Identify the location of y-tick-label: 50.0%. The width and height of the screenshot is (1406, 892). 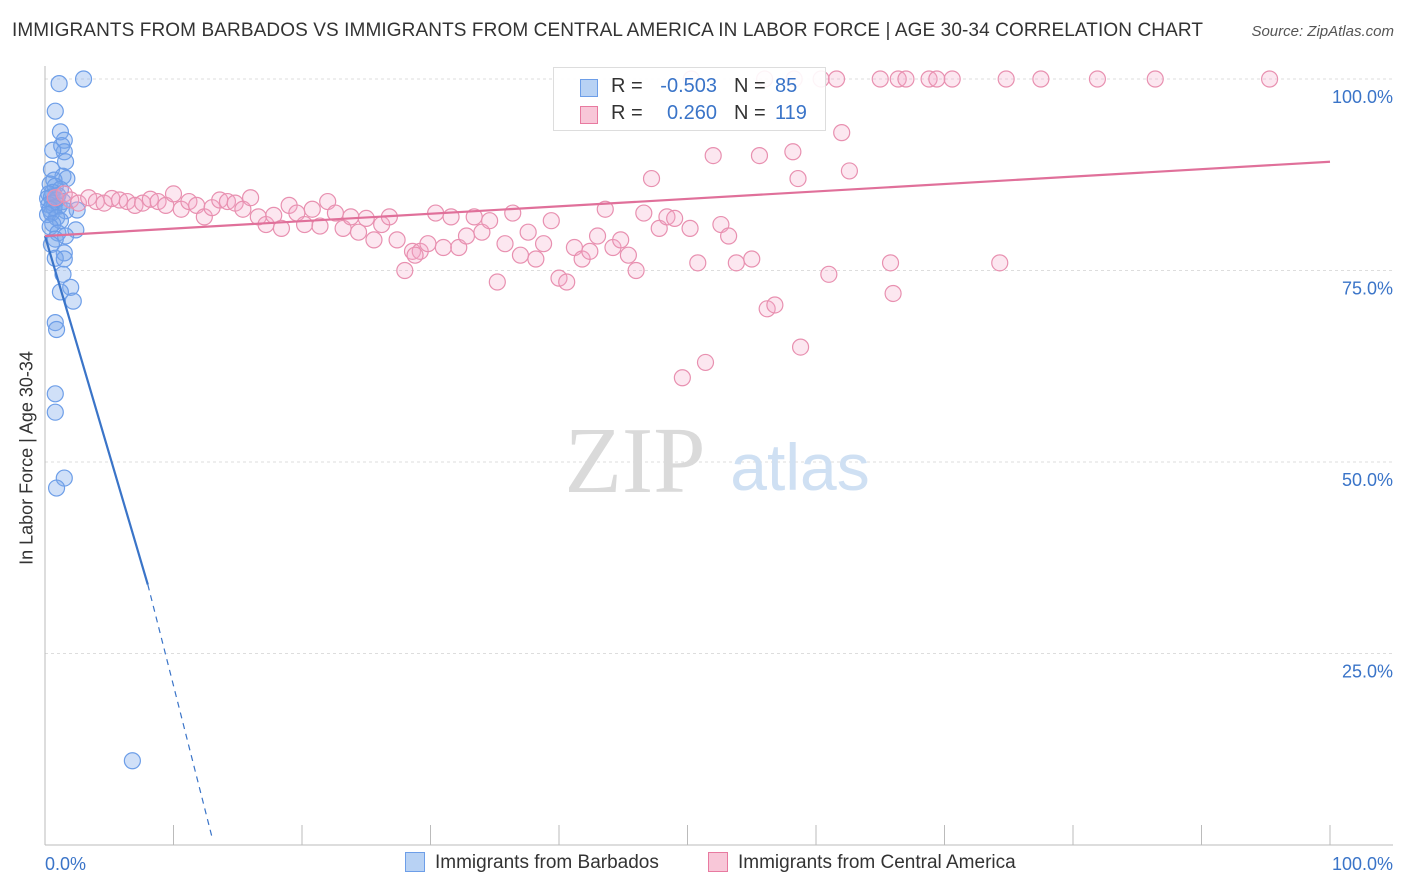
(1367, 480).